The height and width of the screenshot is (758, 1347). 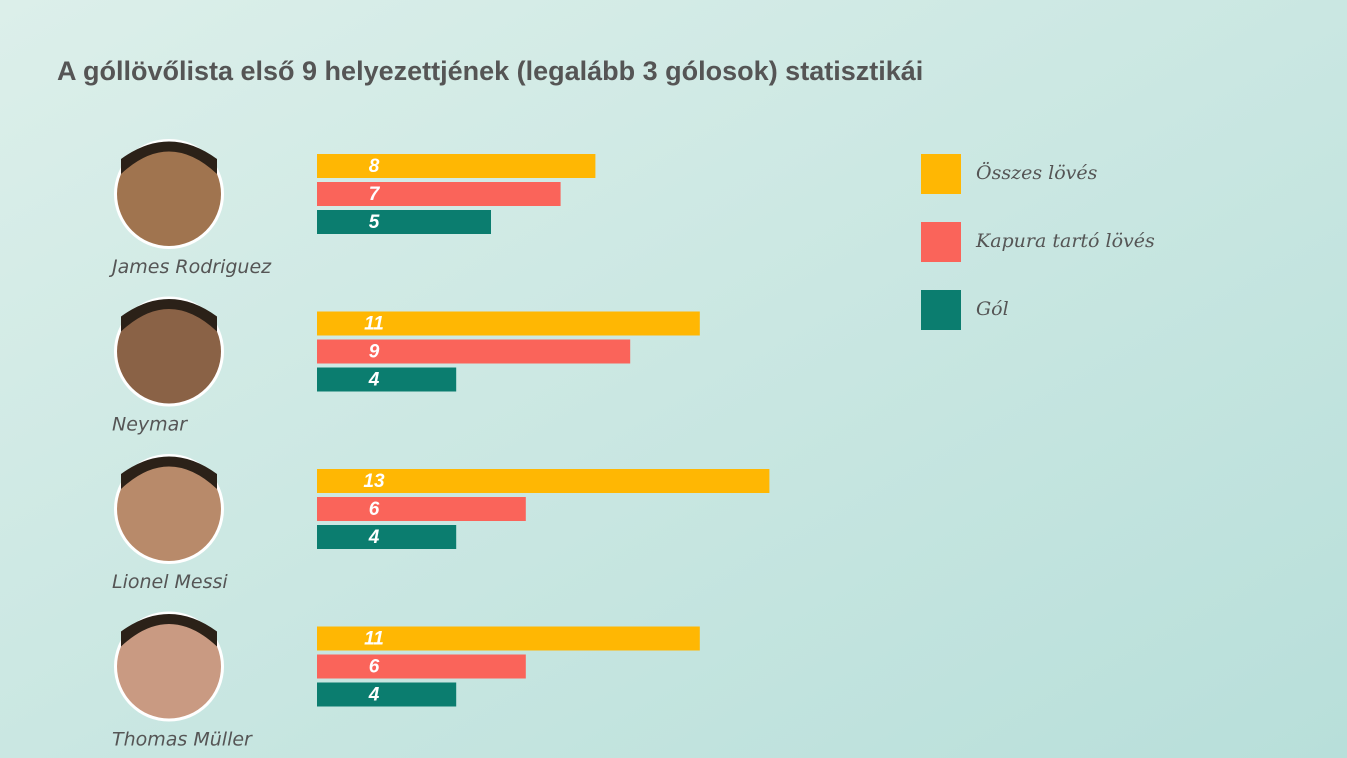 What do you see at coordinates (150, 425) in the screenshot?
I see `player-name: Neymar` at bounding box center [150, 425].